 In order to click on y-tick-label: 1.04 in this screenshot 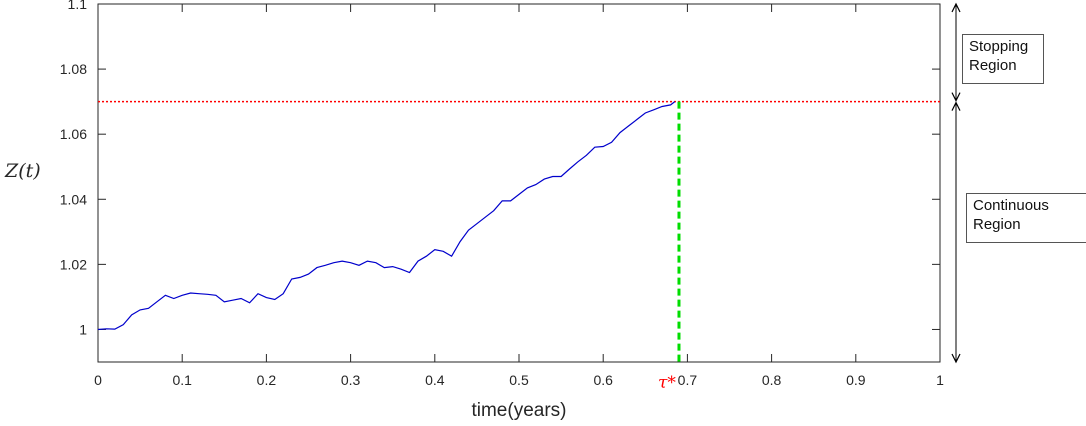, I will do `click(73, 199)`.